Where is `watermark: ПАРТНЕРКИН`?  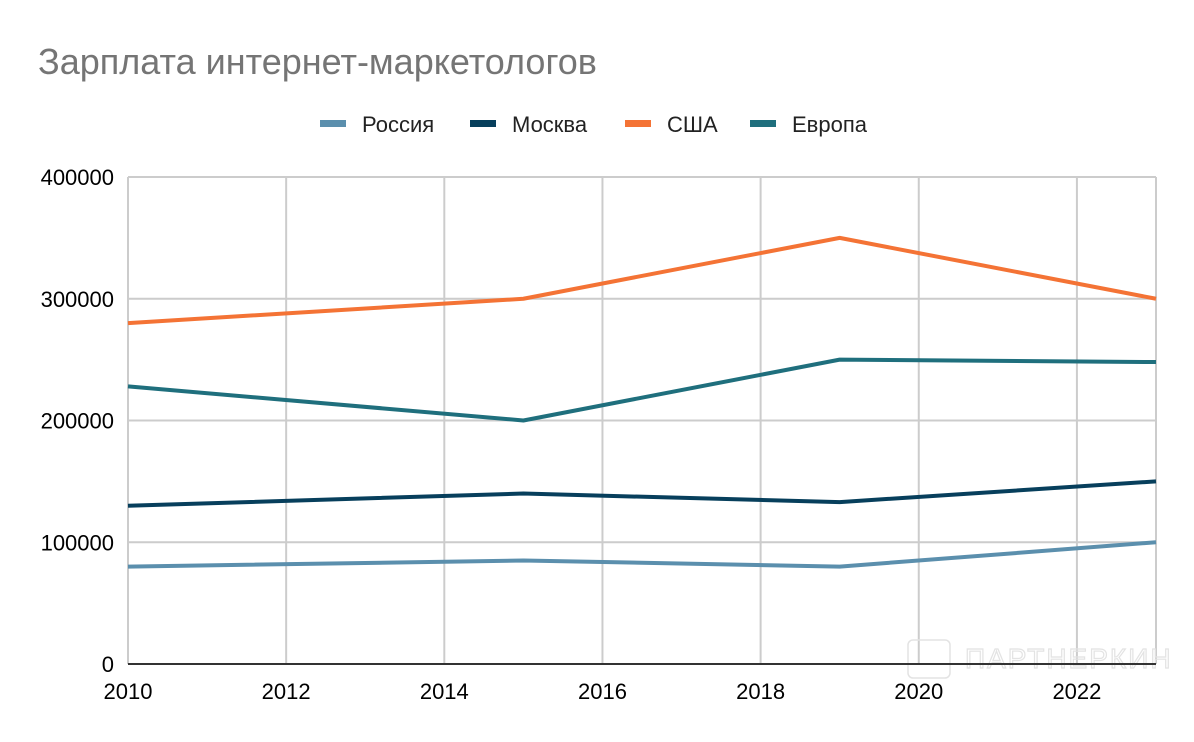 watermark: ПАРТНЕРКИН is located at coordinates (1040, 659).